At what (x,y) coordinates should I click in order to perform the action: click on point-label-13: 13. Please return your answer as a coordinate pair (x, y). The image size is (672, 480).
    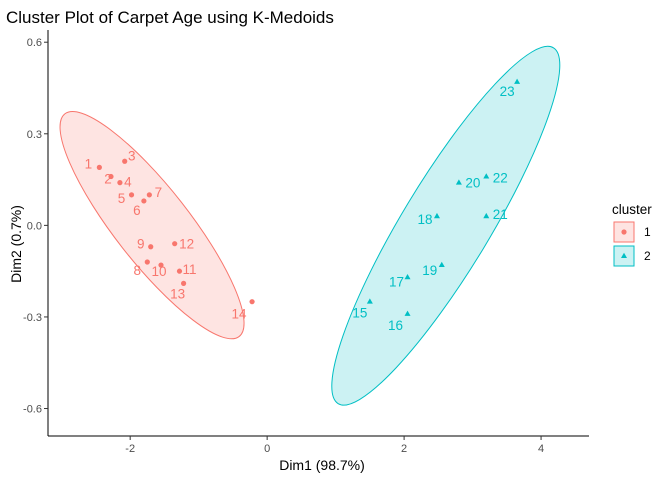
    Looking at the image, I should click on (177, 293).